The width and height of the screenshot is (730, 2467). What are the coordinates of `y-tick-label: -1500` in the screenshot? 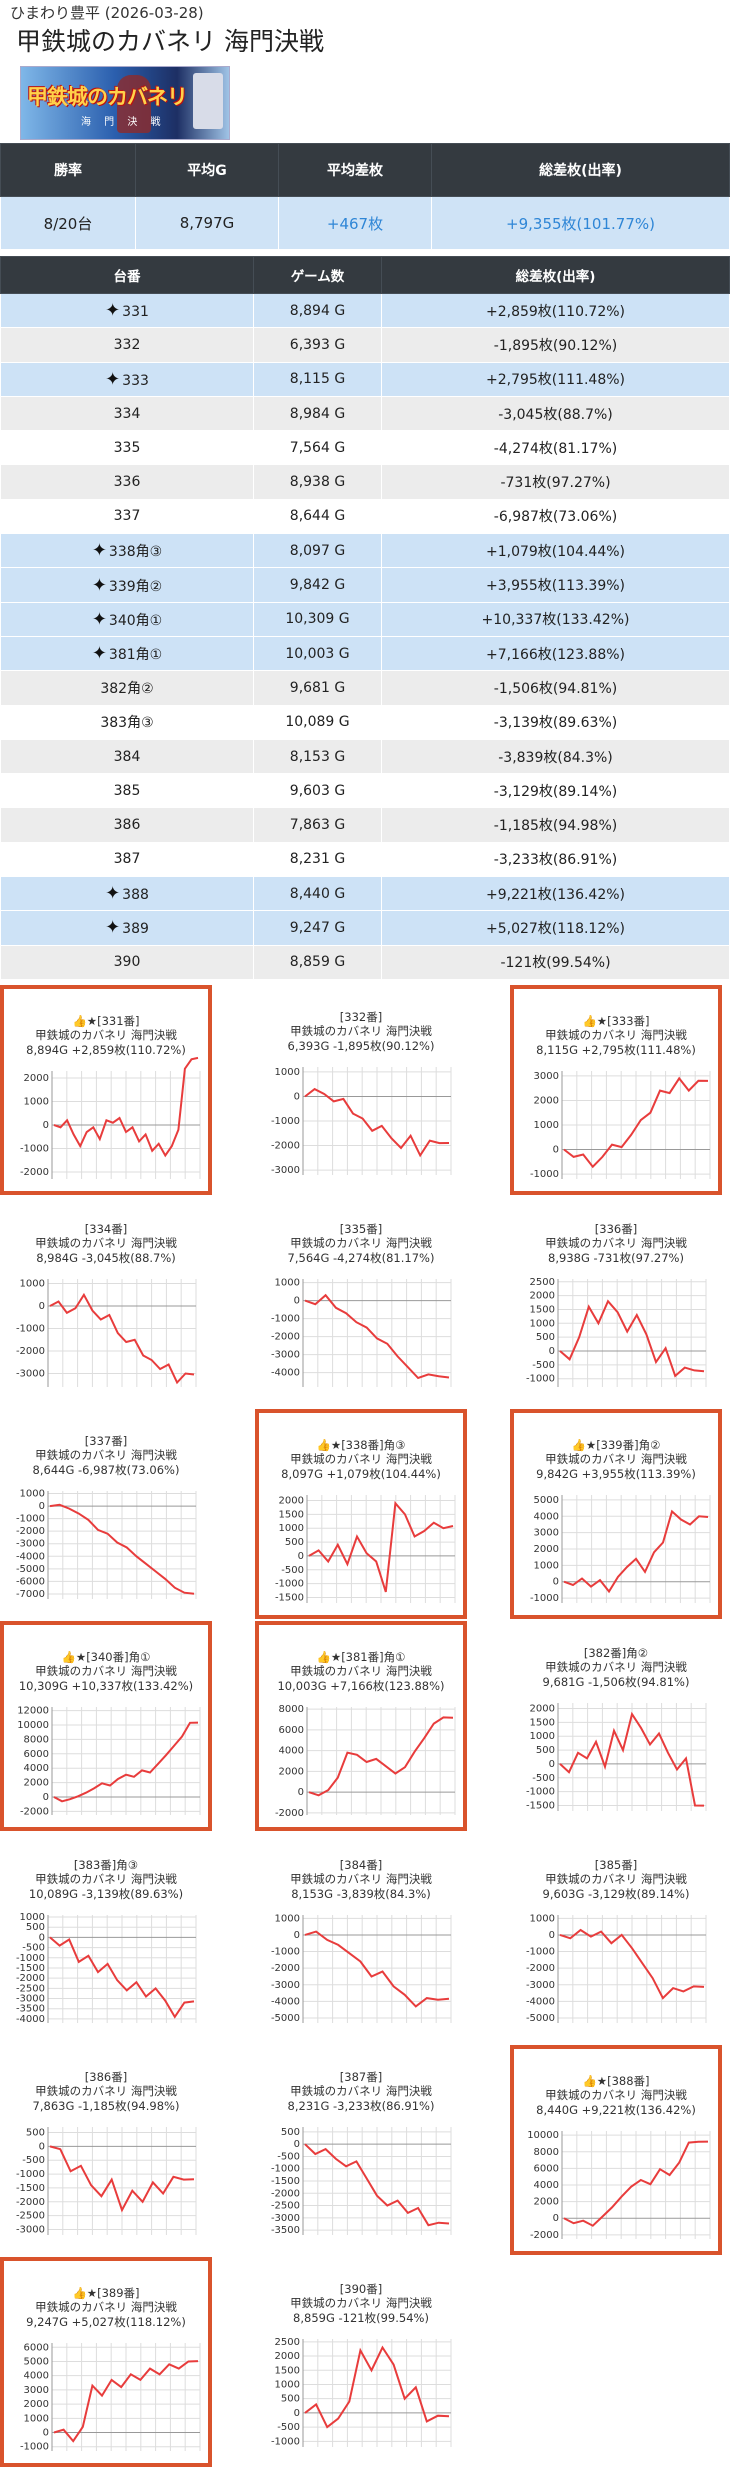 It's located at (30, 1968).